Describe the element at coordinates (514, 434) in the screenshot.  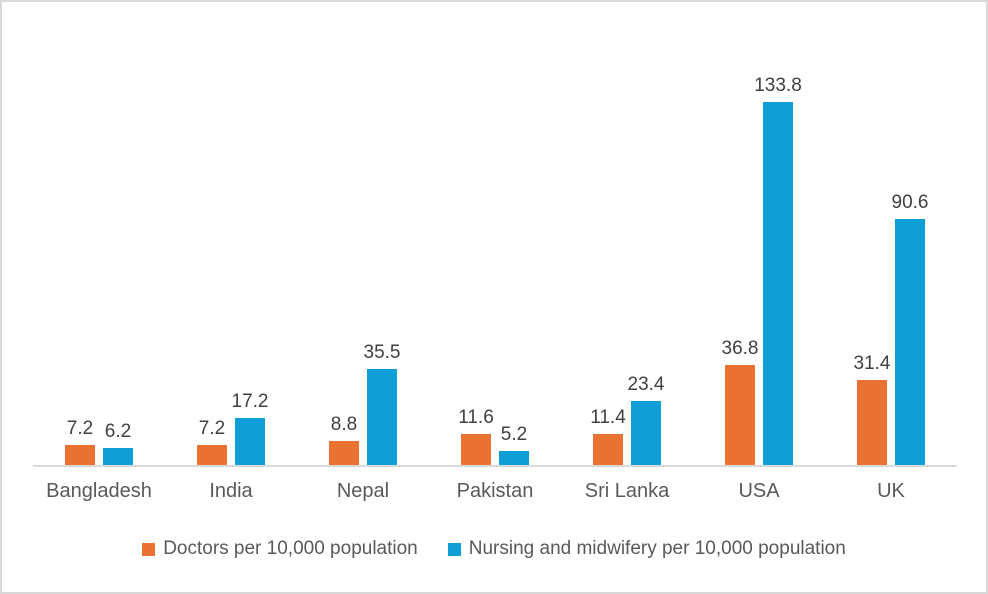
I see `value-label: 5.2` at that location.